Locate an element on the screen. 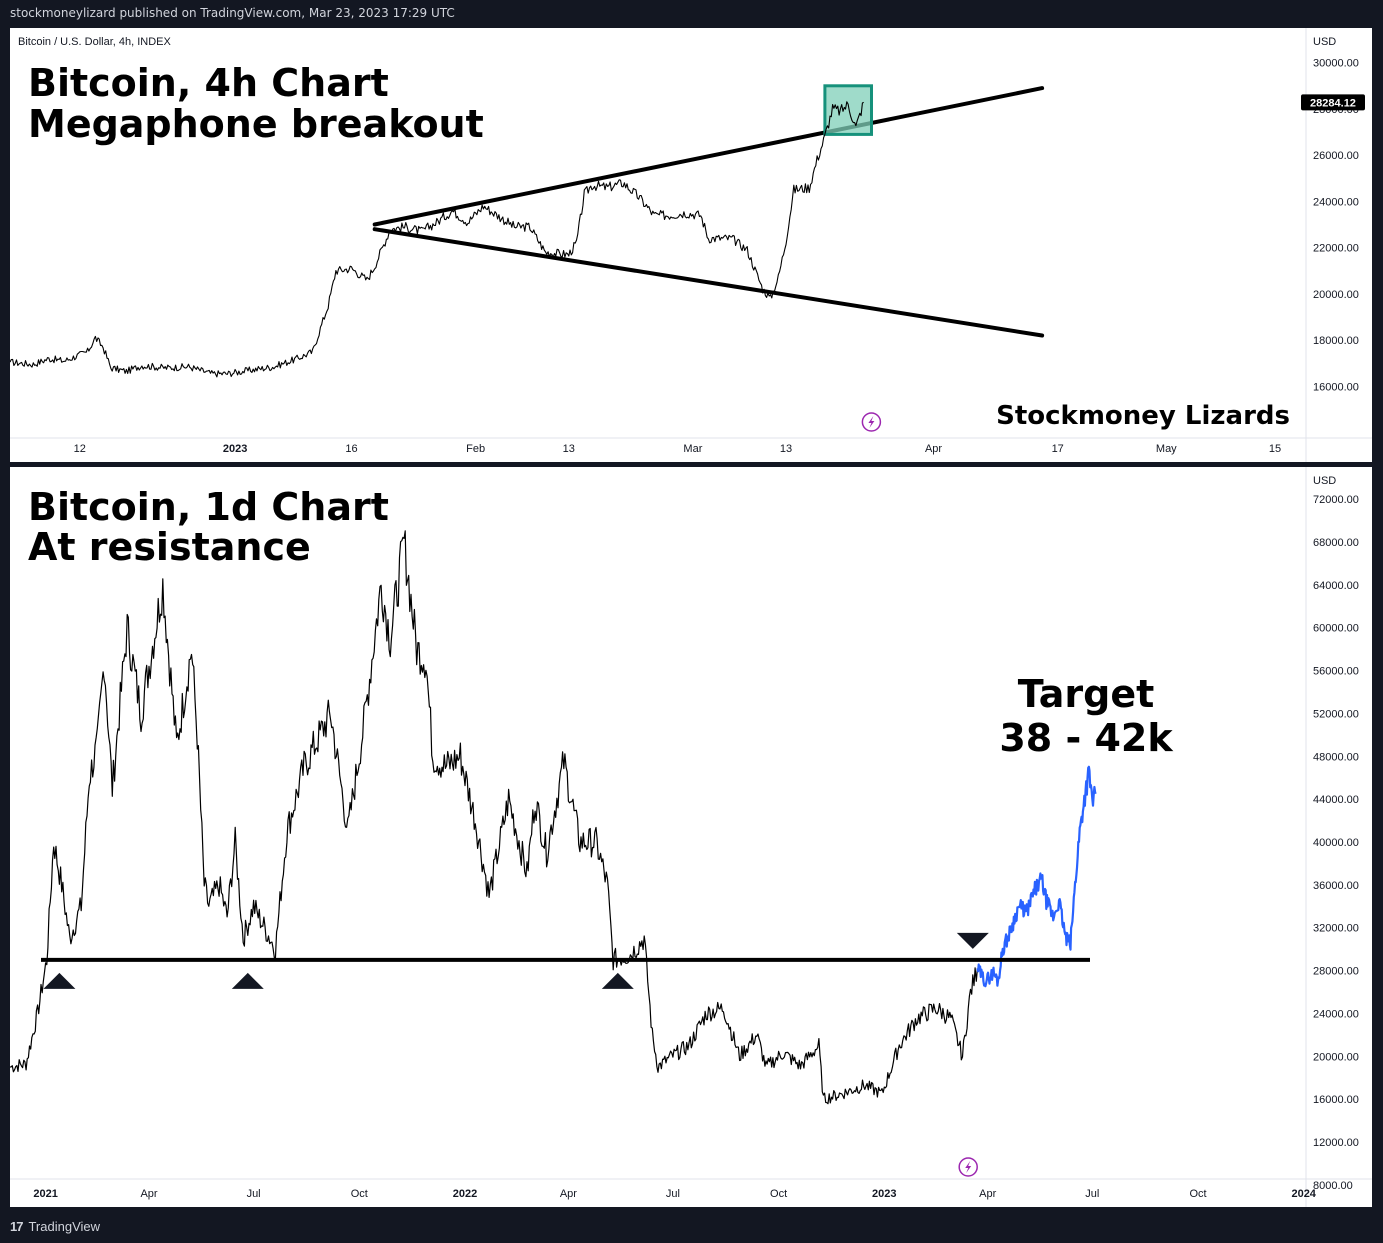 The height and width of the screenshot is (1243, 1383). x-tick-label: 2024 is located at coordinates (1303, 1194).